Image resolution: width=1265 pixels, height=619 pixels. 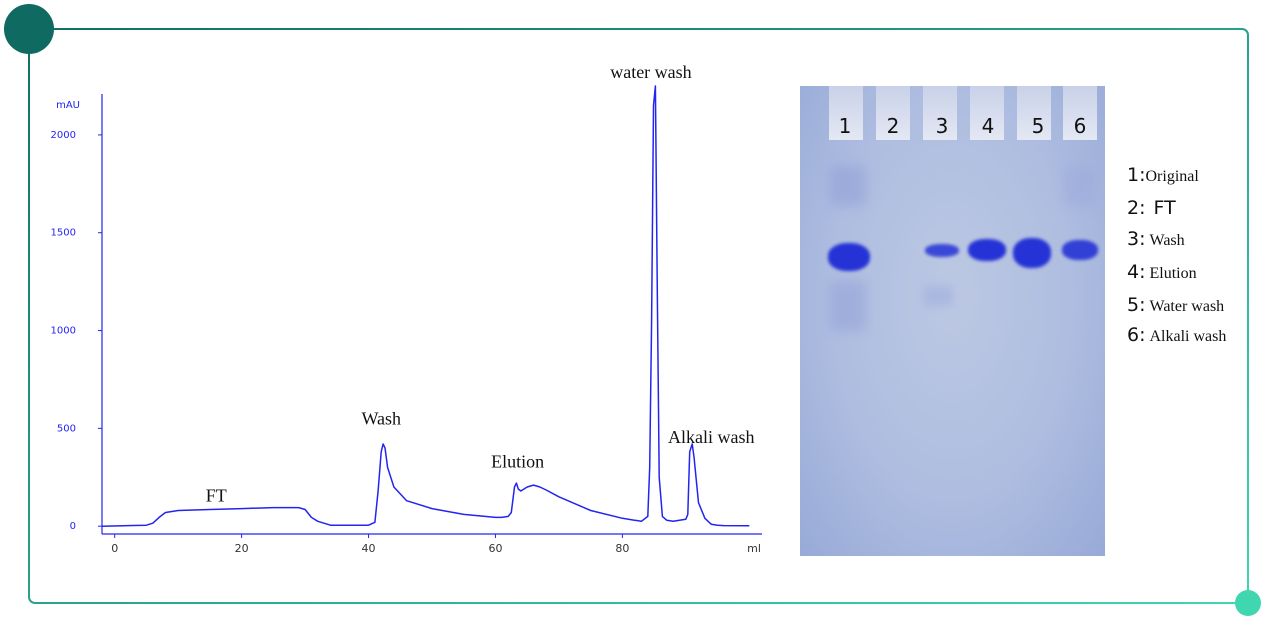 What do you see at coordinates (845, 126) in the screenshot?
I see `gel-lane-number: 1` at bounding box center [845, 126].